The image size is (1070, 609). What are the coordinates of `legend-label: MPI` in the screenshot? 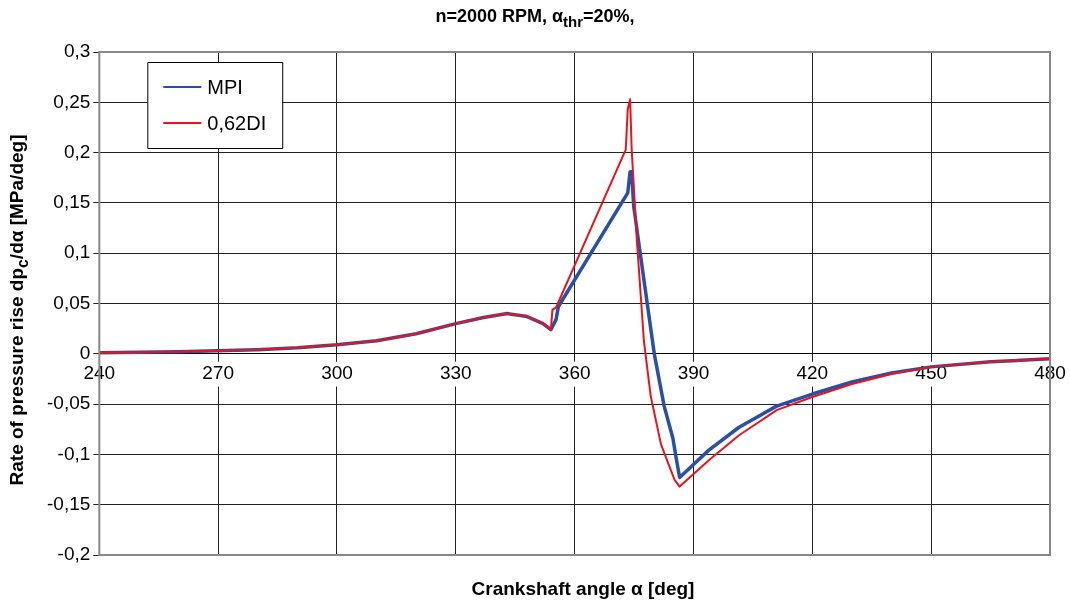 It's located at (225, 86).